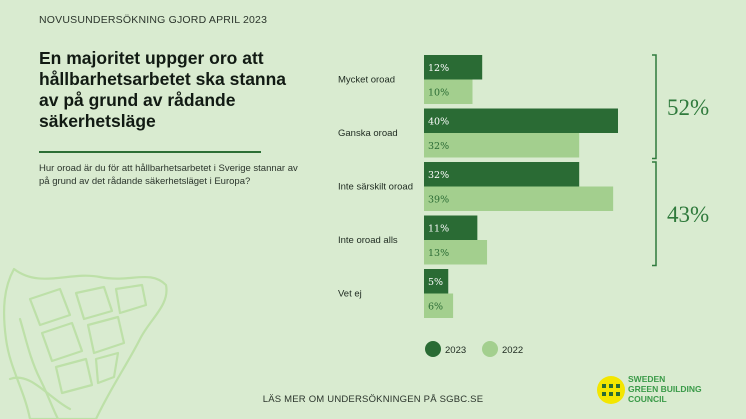  Describe the element at coordinates (647, 399) in the screenshot. I see `logo-line-3: COUNCIL` at that location.